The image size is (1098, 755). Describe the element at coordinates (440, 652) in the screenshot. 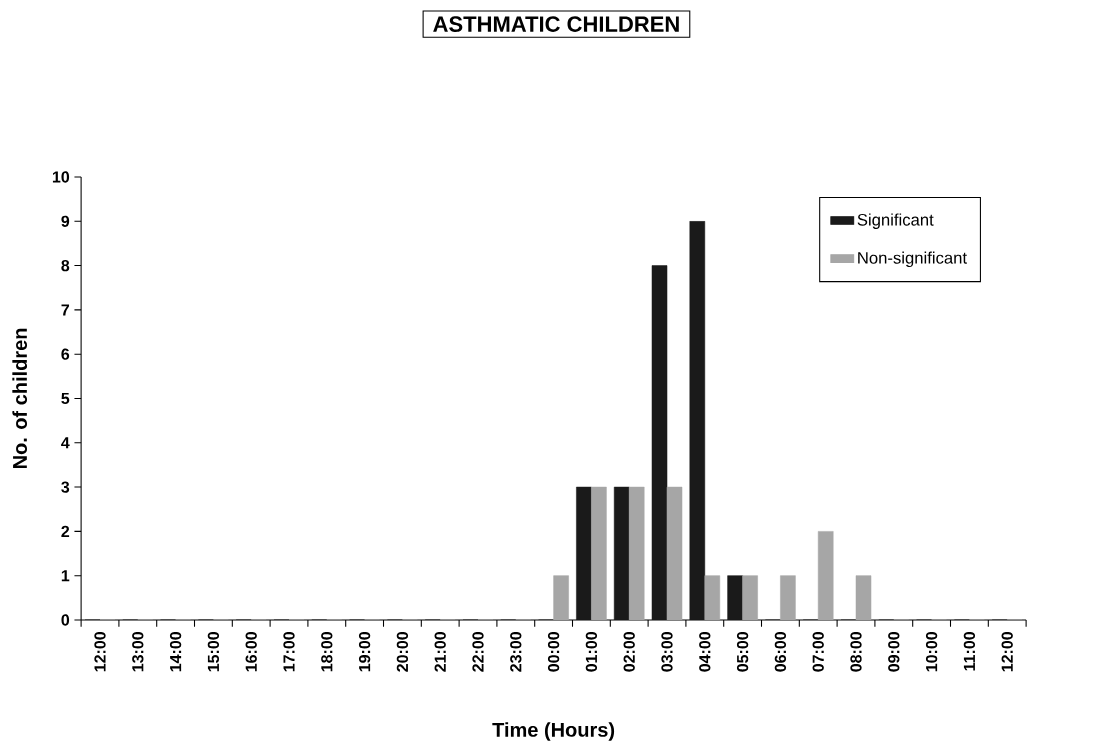

I see `x-tick-label: 21:00` at that location.